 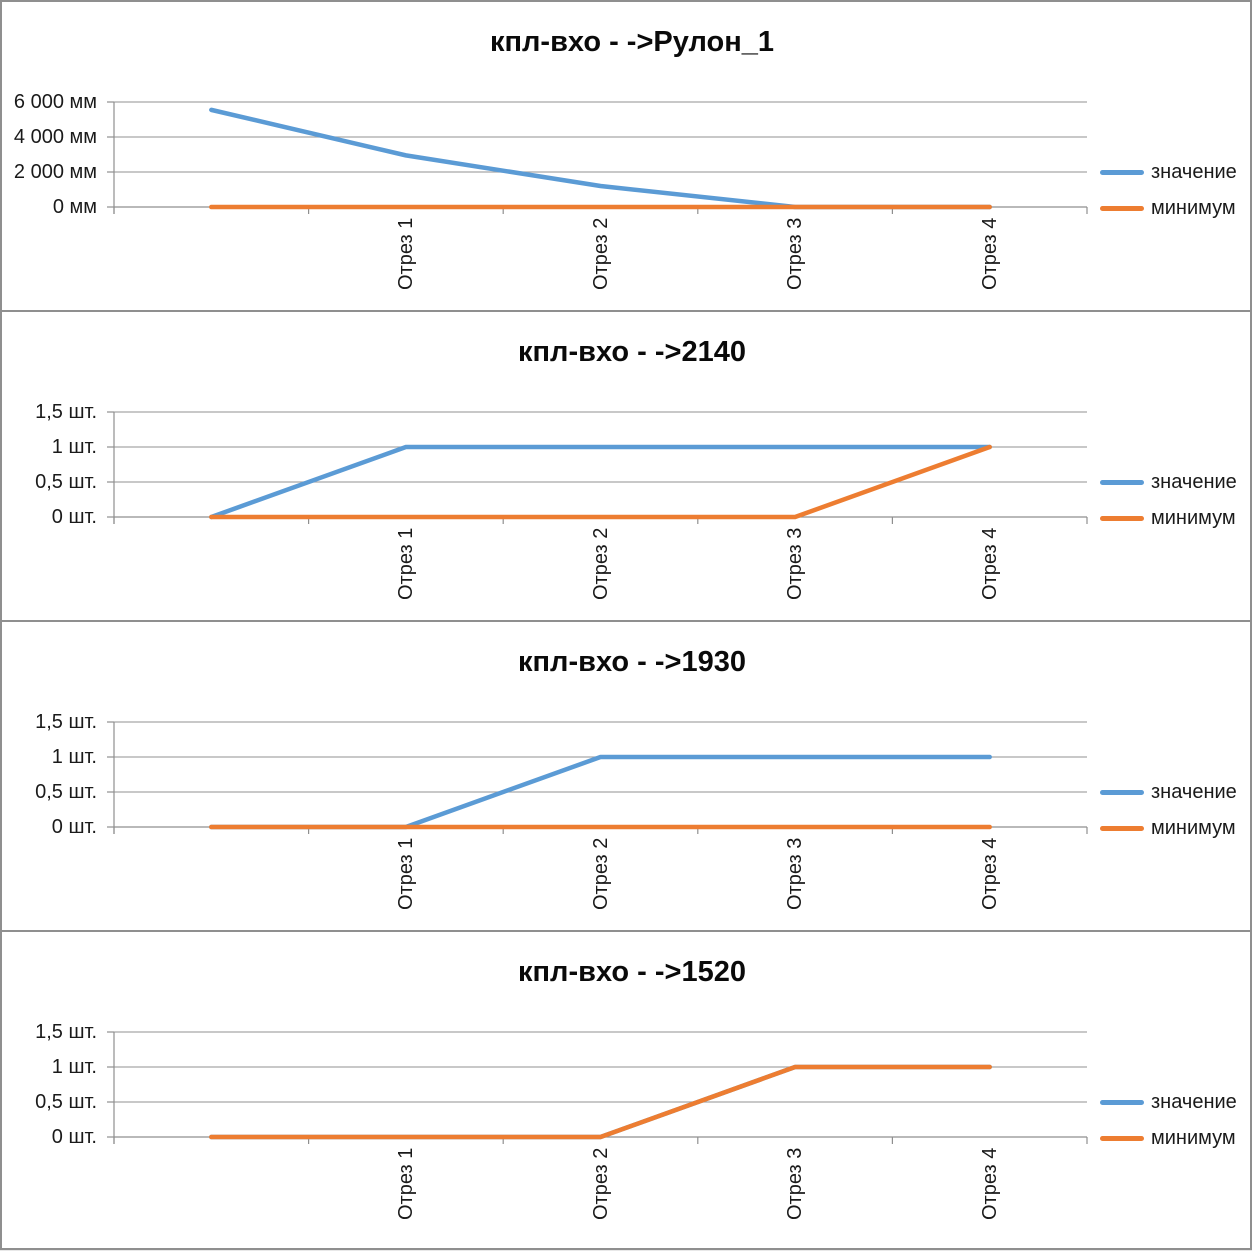 I want to click on y-tick-label: 6 000 мм, so click(x=55, y=102).